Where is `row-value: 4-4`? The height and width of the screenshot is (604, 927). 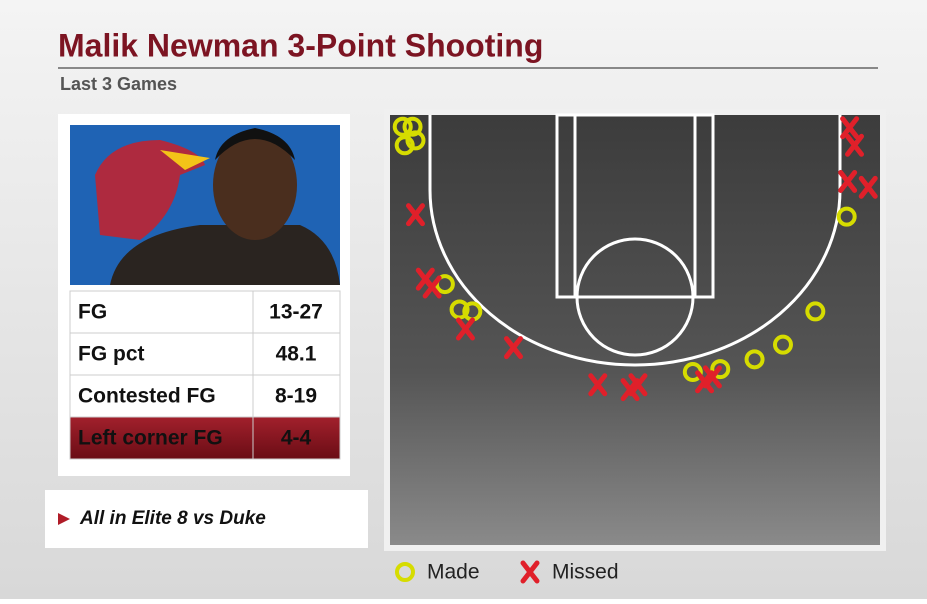
row-value: 4-4 is located at coordinates (296, 438).